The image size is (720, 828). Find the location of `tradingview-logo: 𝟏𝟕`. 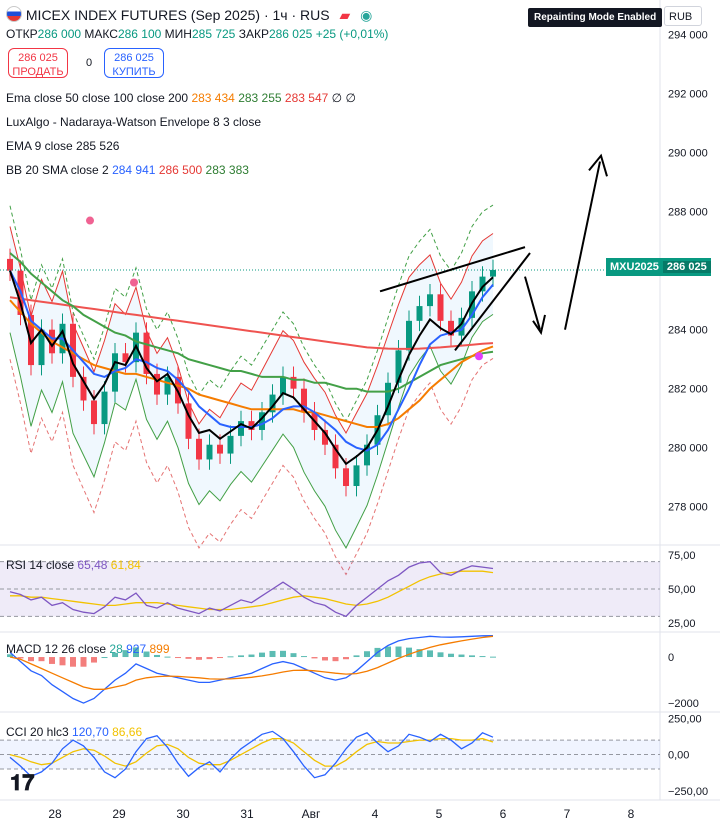

tradingview-logo: 𝟏𝟕 is located at coordinates (22, 782).